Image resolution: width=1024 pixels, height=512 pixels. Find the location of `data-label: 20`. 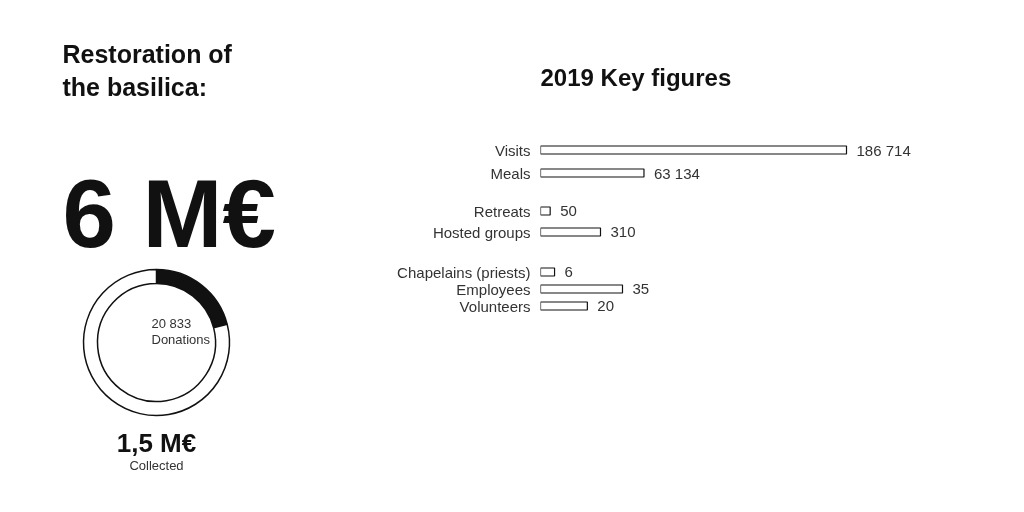

data-label: 20 is located at coordinates (606, 305).